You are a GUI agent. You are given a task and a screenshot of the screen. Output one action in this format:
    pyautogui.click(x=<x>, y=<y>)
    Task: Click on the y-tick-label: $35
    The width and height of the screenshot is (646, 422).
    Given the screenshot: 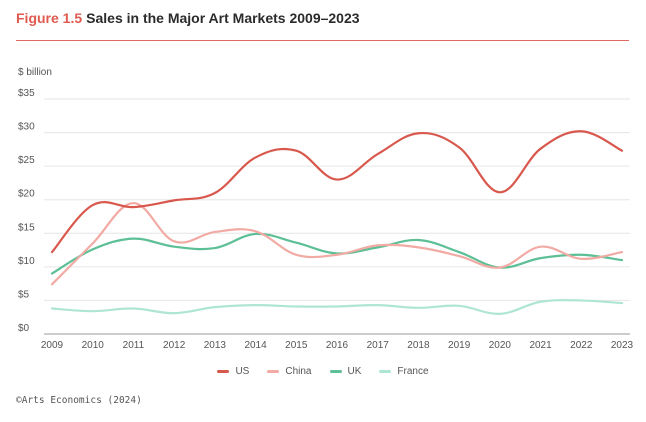 What is the action you would take?
    pyautogui.click(x=26, y=93)
    